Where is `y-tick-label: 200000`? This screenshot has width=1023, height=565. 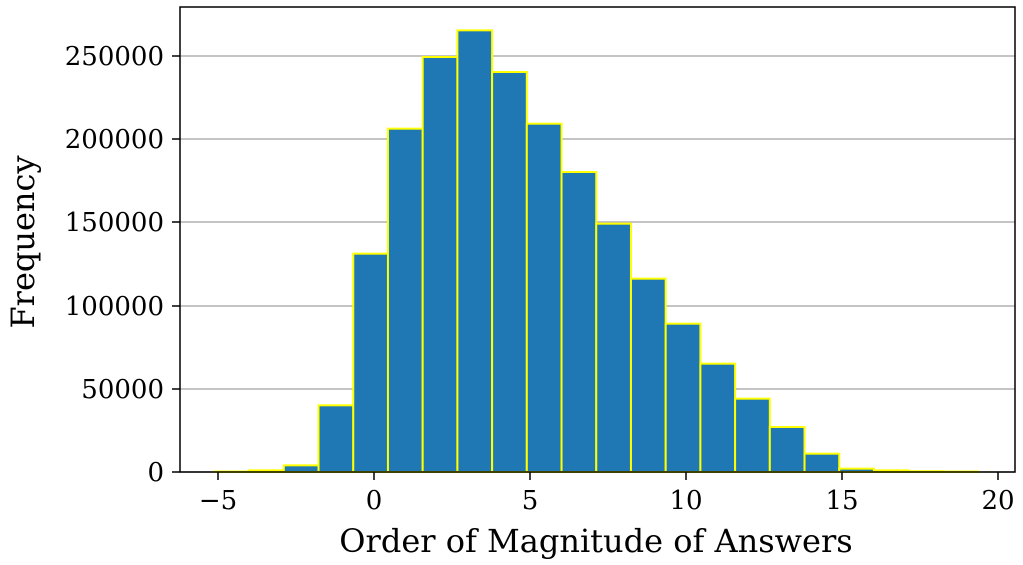 y-tick-label: 200000 is located at coordinates (114, 140).